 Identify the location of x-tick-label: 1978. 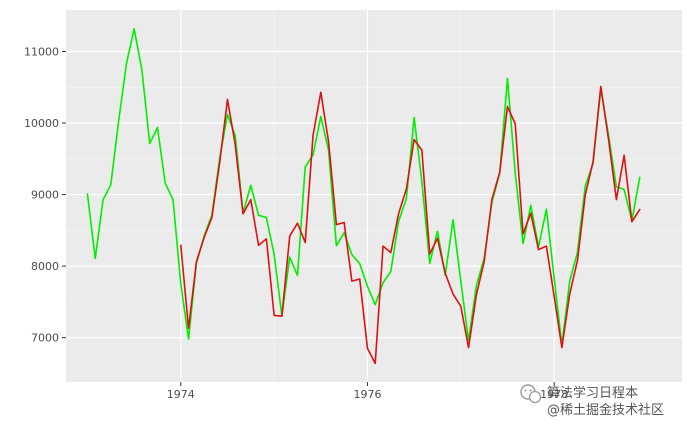
(554, 394).